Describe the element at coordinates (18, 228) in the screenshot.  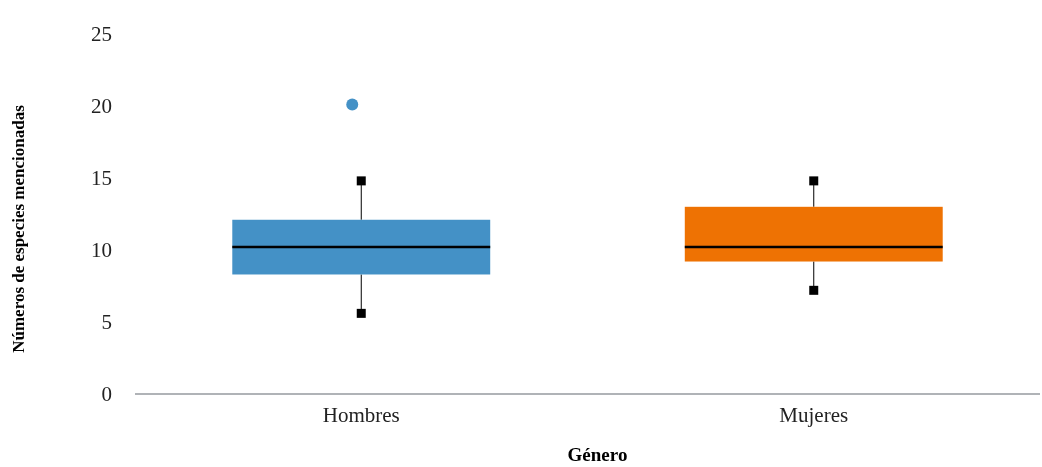
I see `y-axis-title: Números de especies mencionadas` at that location.